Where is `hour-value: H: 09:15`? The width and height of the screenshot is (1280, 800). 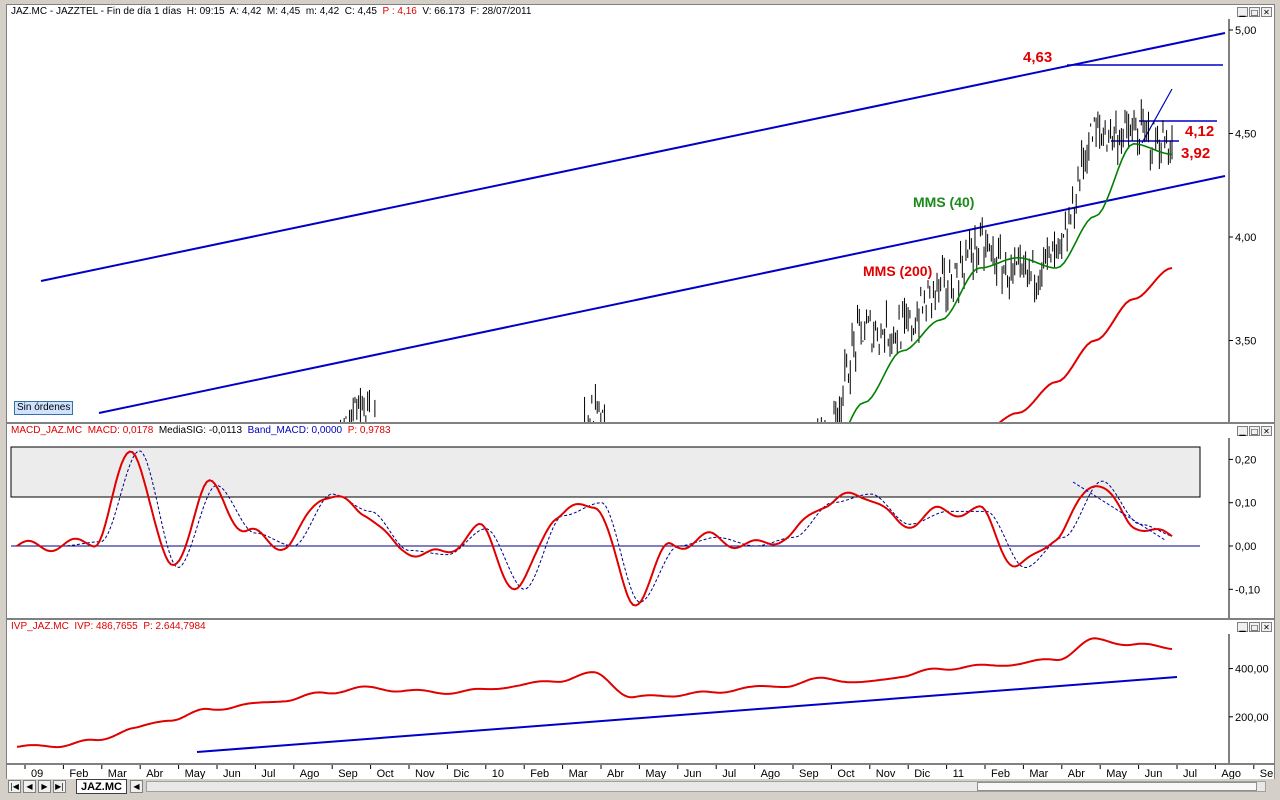
hour-value: H: 09:15 is located at coordinates (205, 11).